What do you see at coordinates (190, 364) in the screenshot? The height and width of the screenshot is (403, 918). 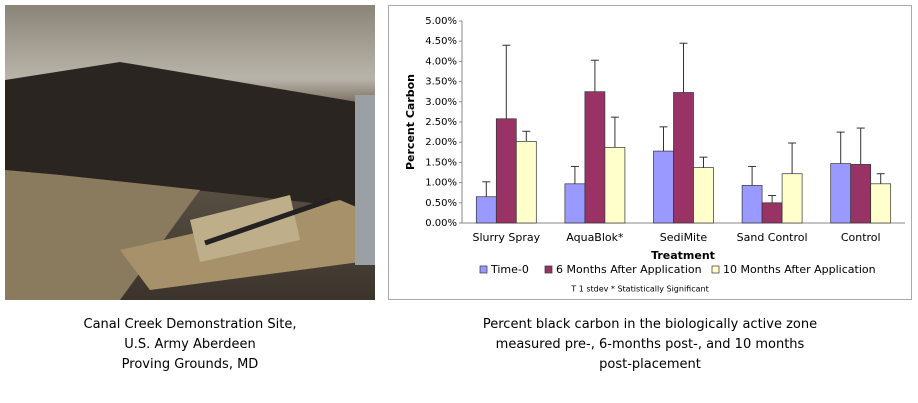 I see `caption-line: Proving Grounds, MD` at bounding box center [190, 364].